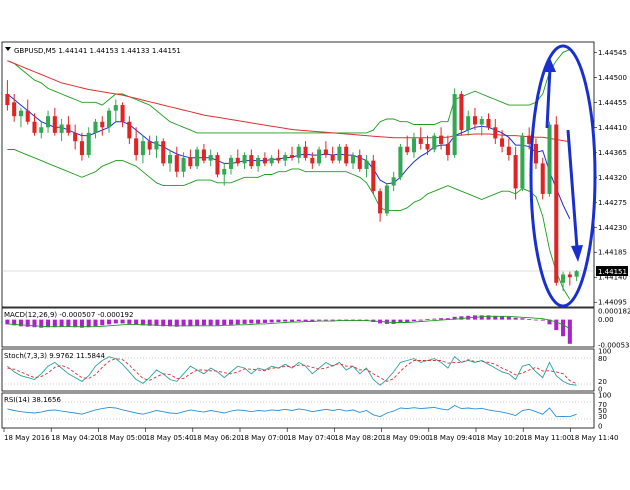 The image size is (630, 490). I want to click on time-tick-label: 18 May 11:40, so click(594, 438).